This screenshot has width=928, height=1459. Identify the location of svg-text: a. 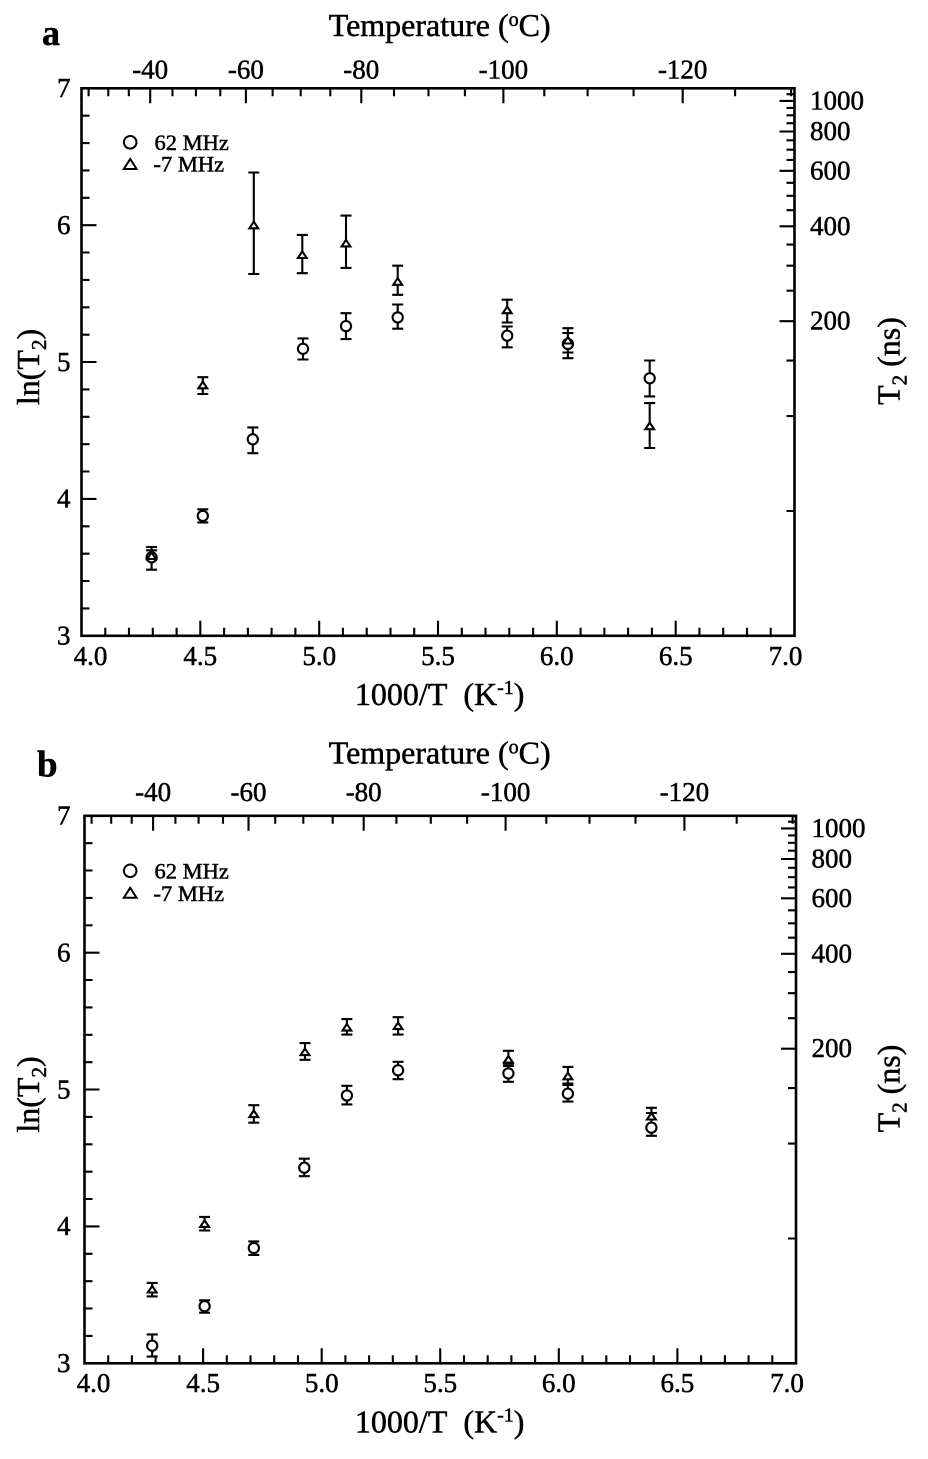
(51, 33).